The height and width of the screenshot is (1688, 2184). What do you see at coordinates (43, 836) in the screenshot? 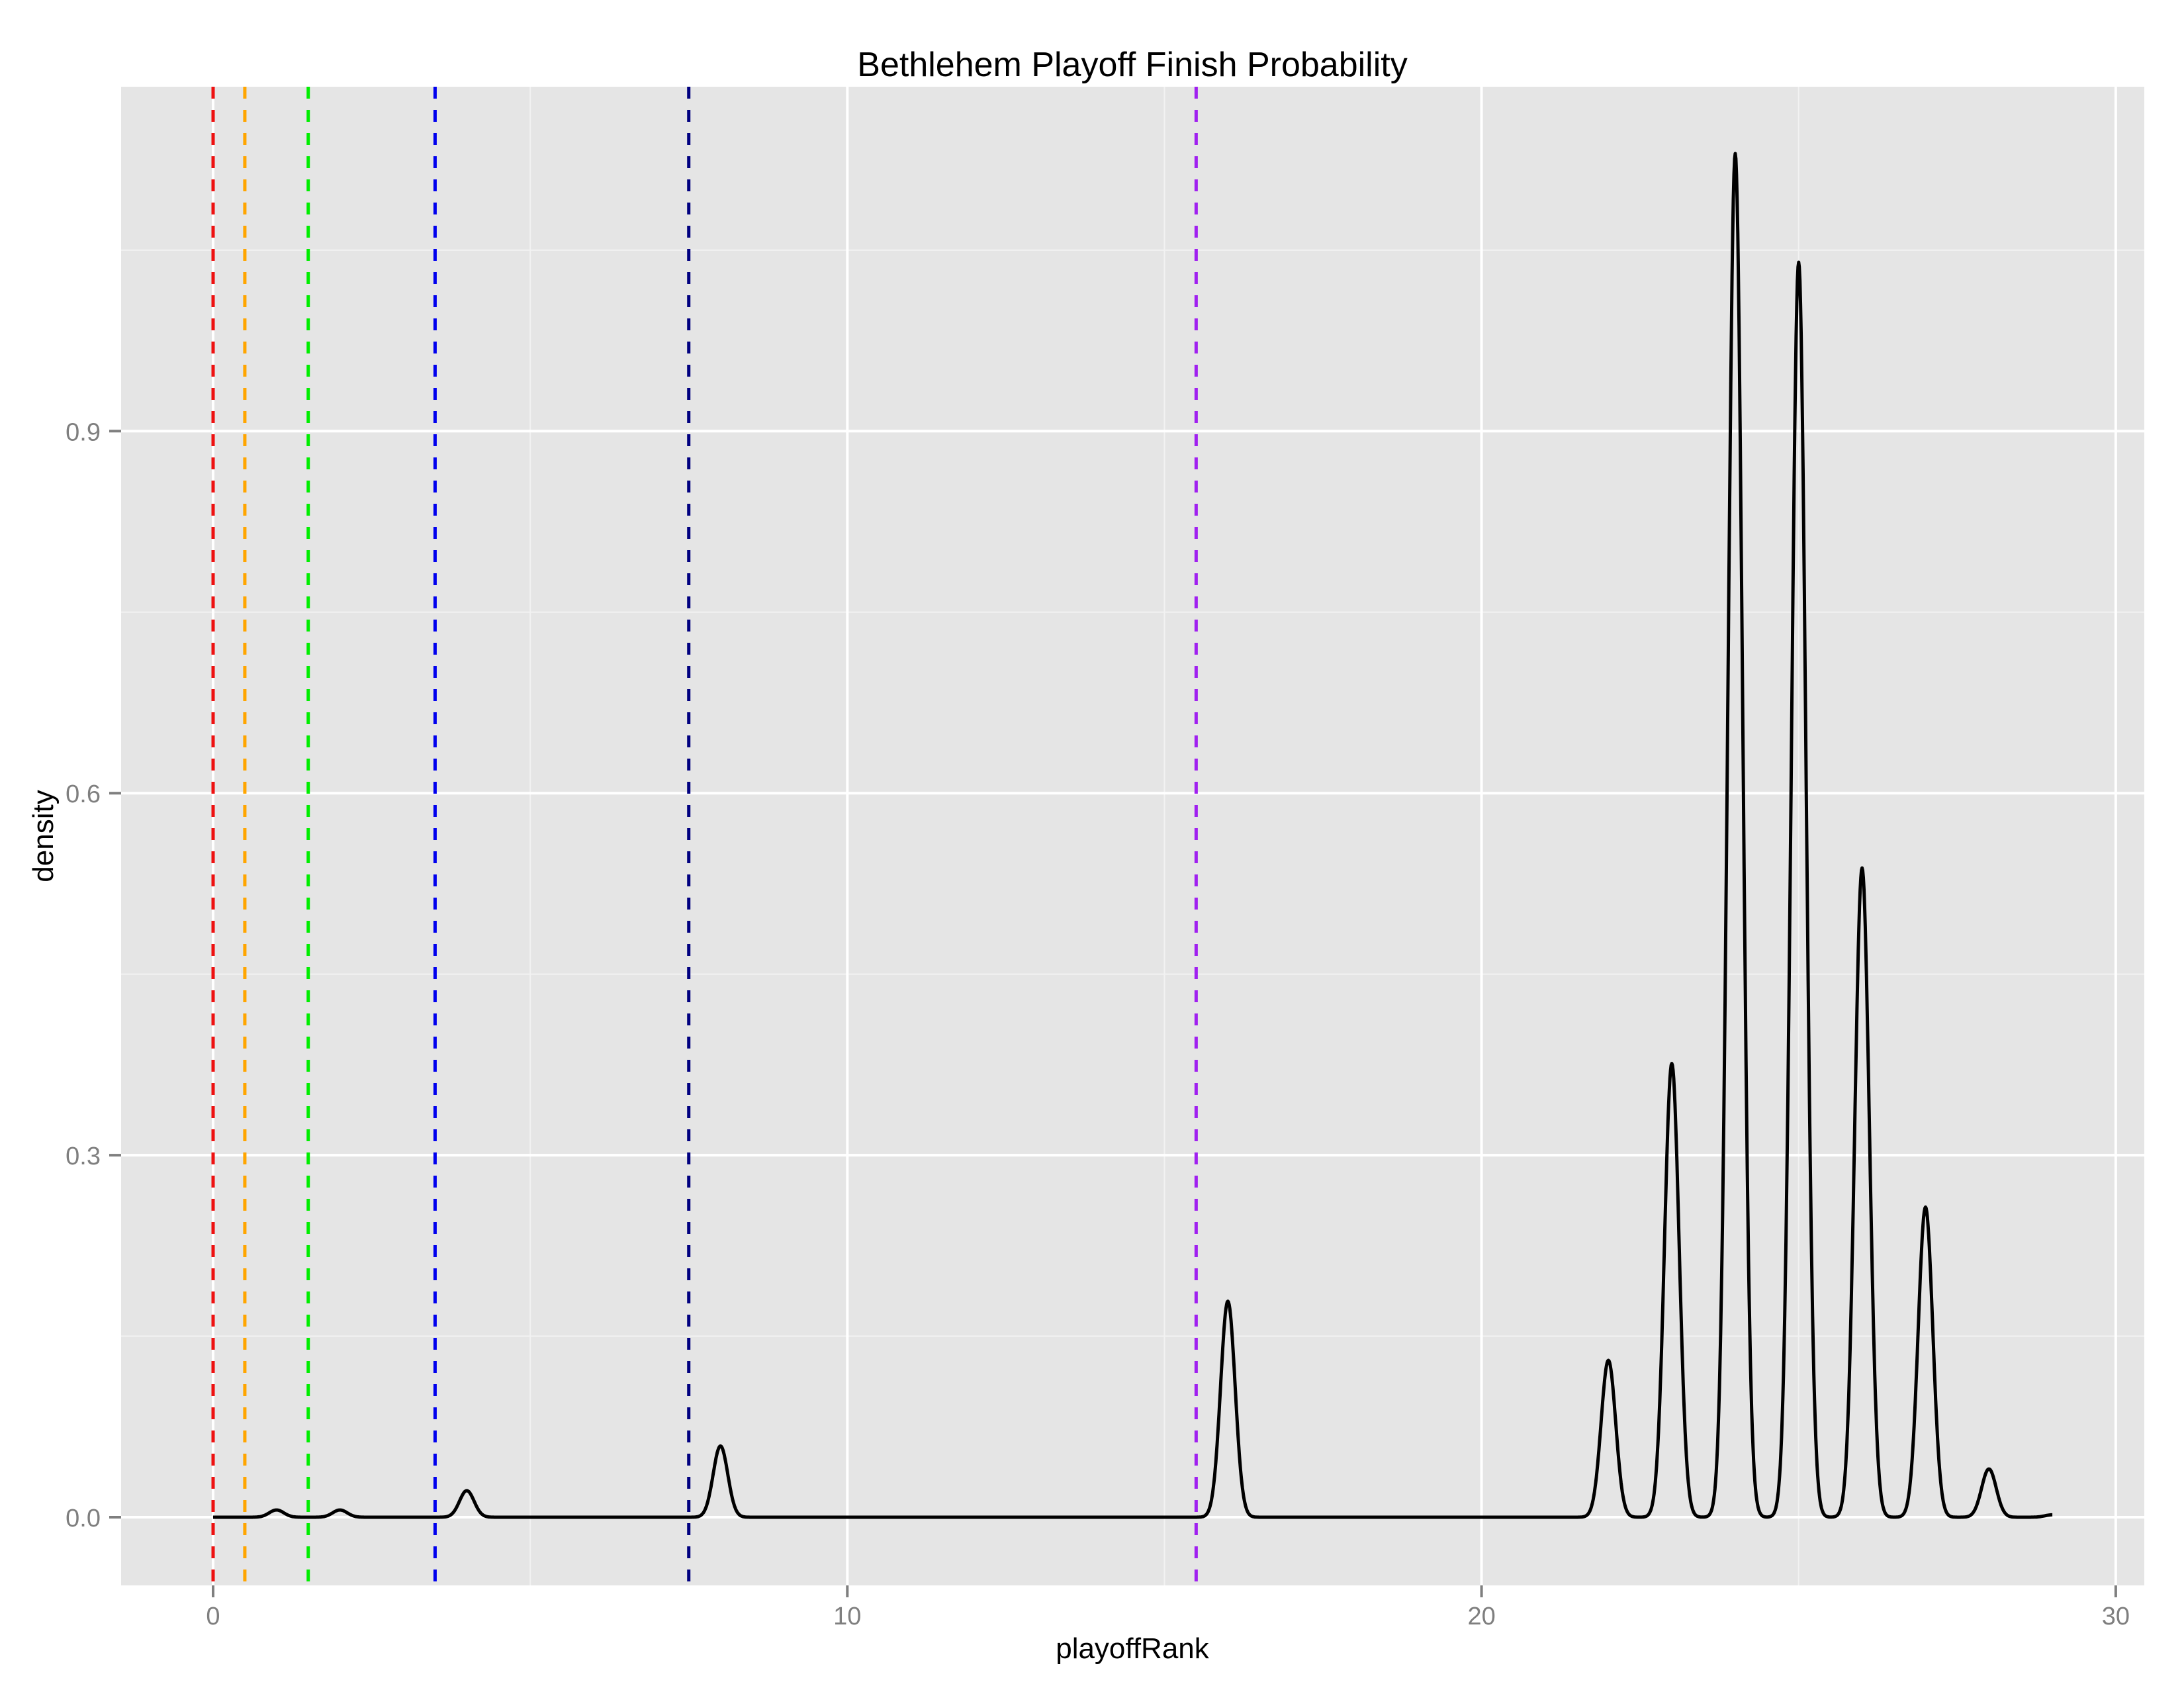
I see `y-axis-title: density` at bounding box center [43, 836].